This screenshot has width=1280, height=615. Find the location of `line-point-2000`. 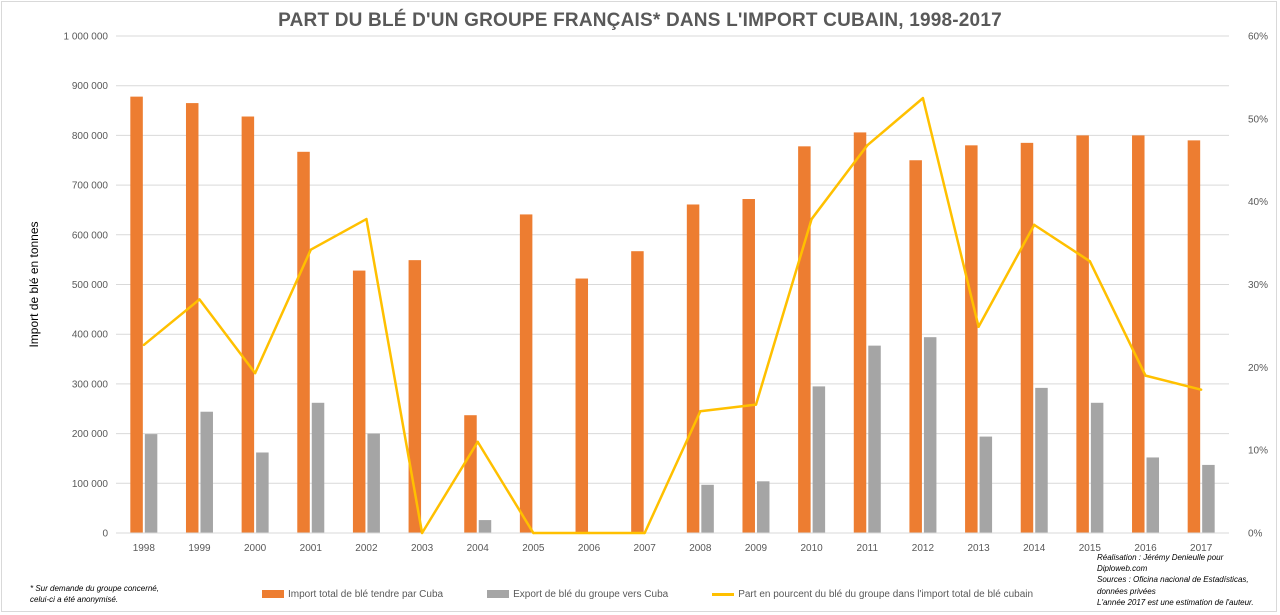

line-point-2000 is located at coordinates (255, 373).